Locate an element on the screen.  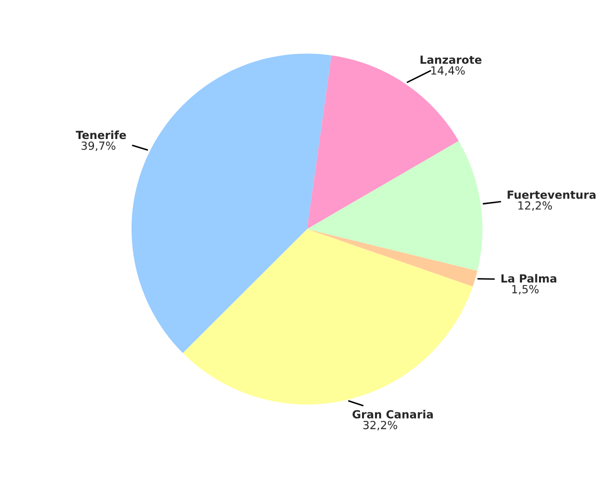
slice-label: Gran Canaria is located at coordinates (392, 414).